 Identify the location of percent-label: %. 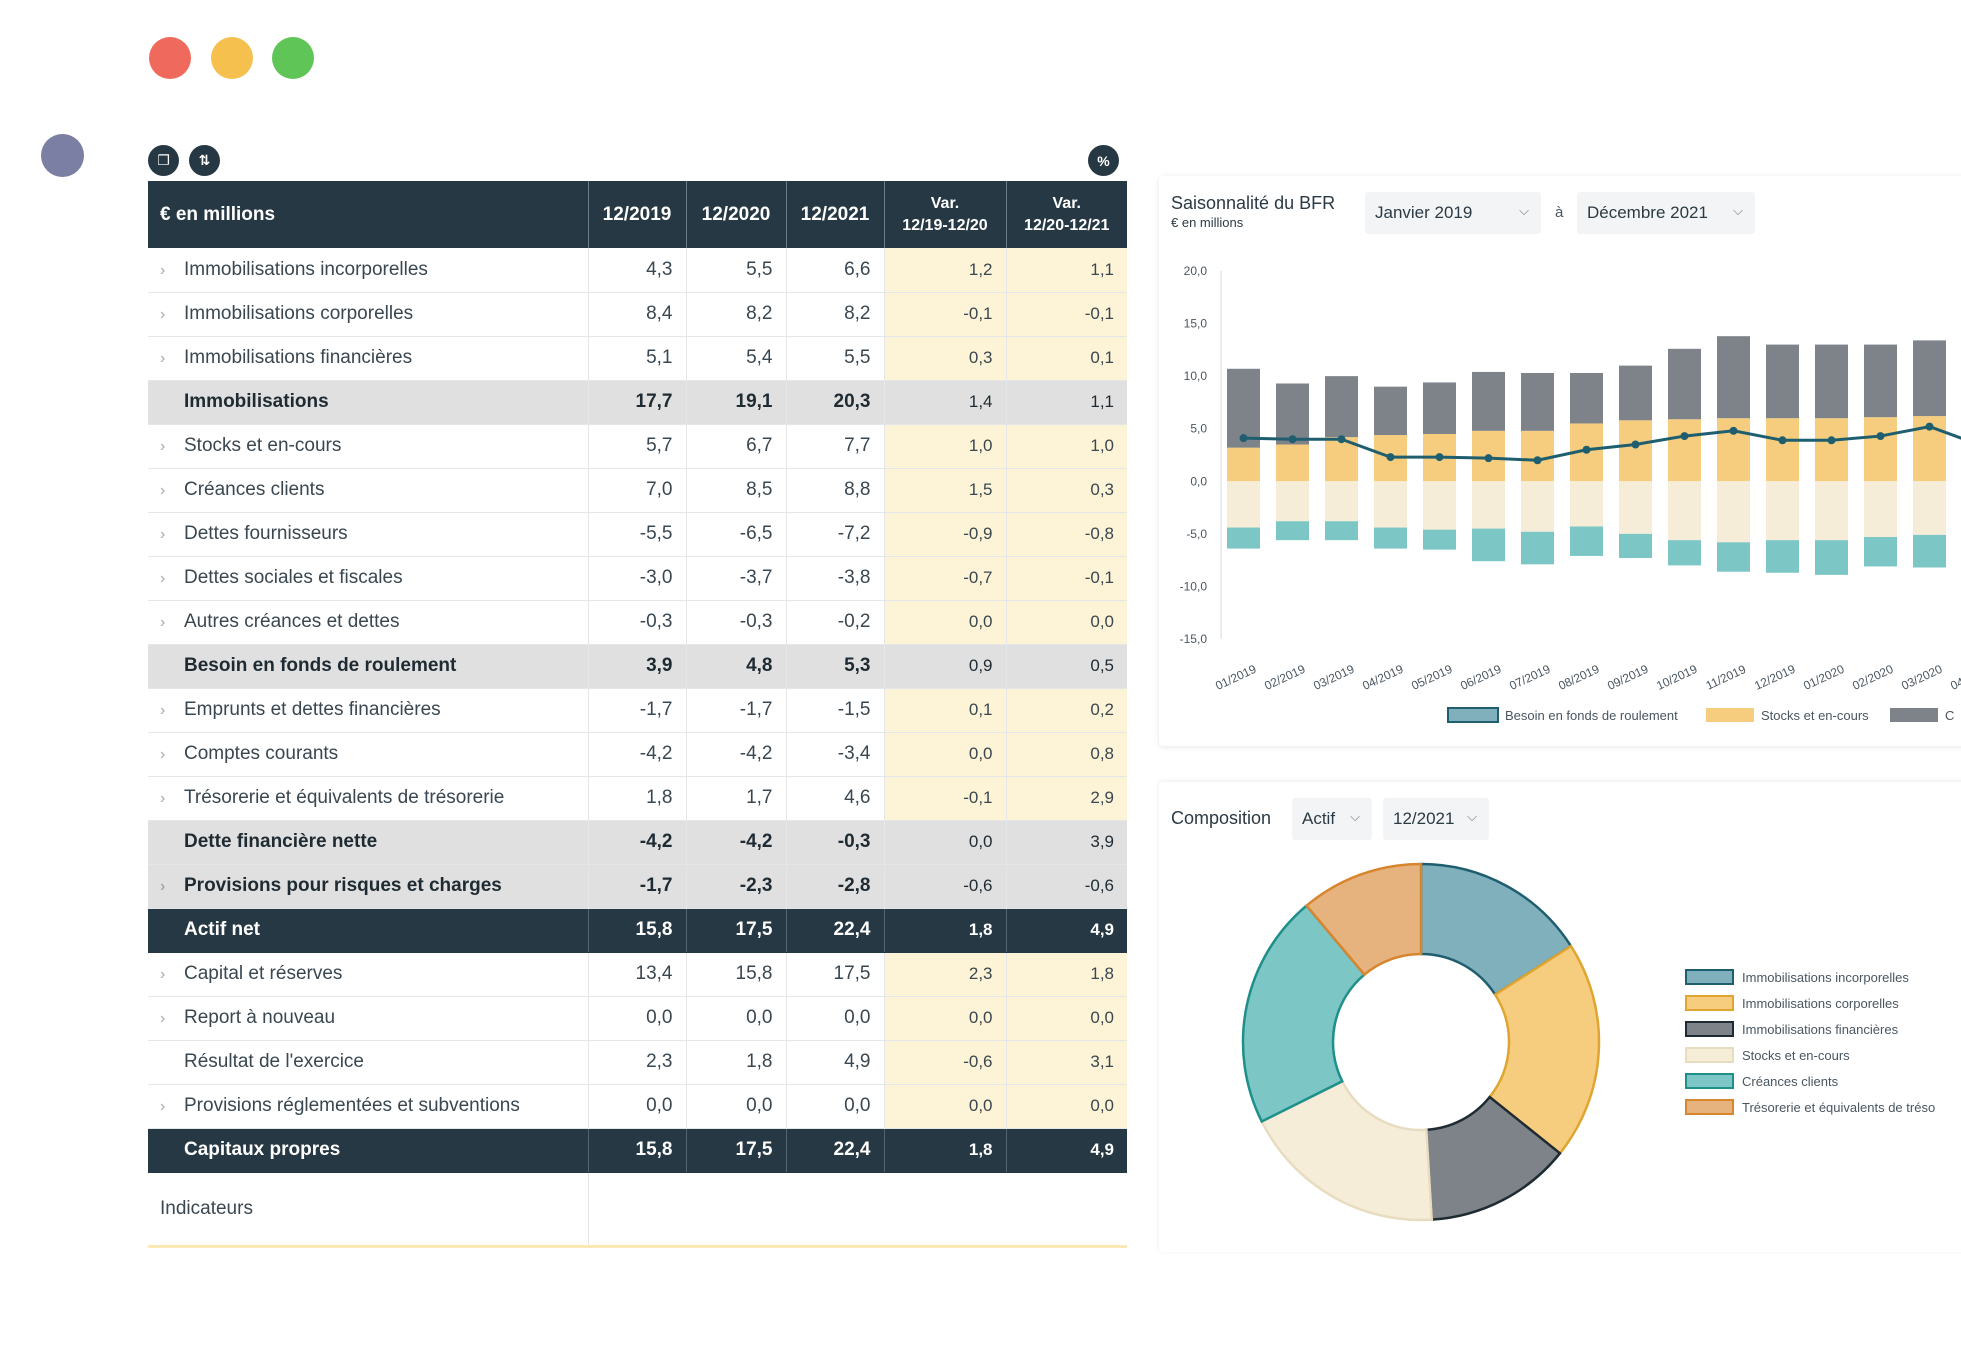
(1103, 160).